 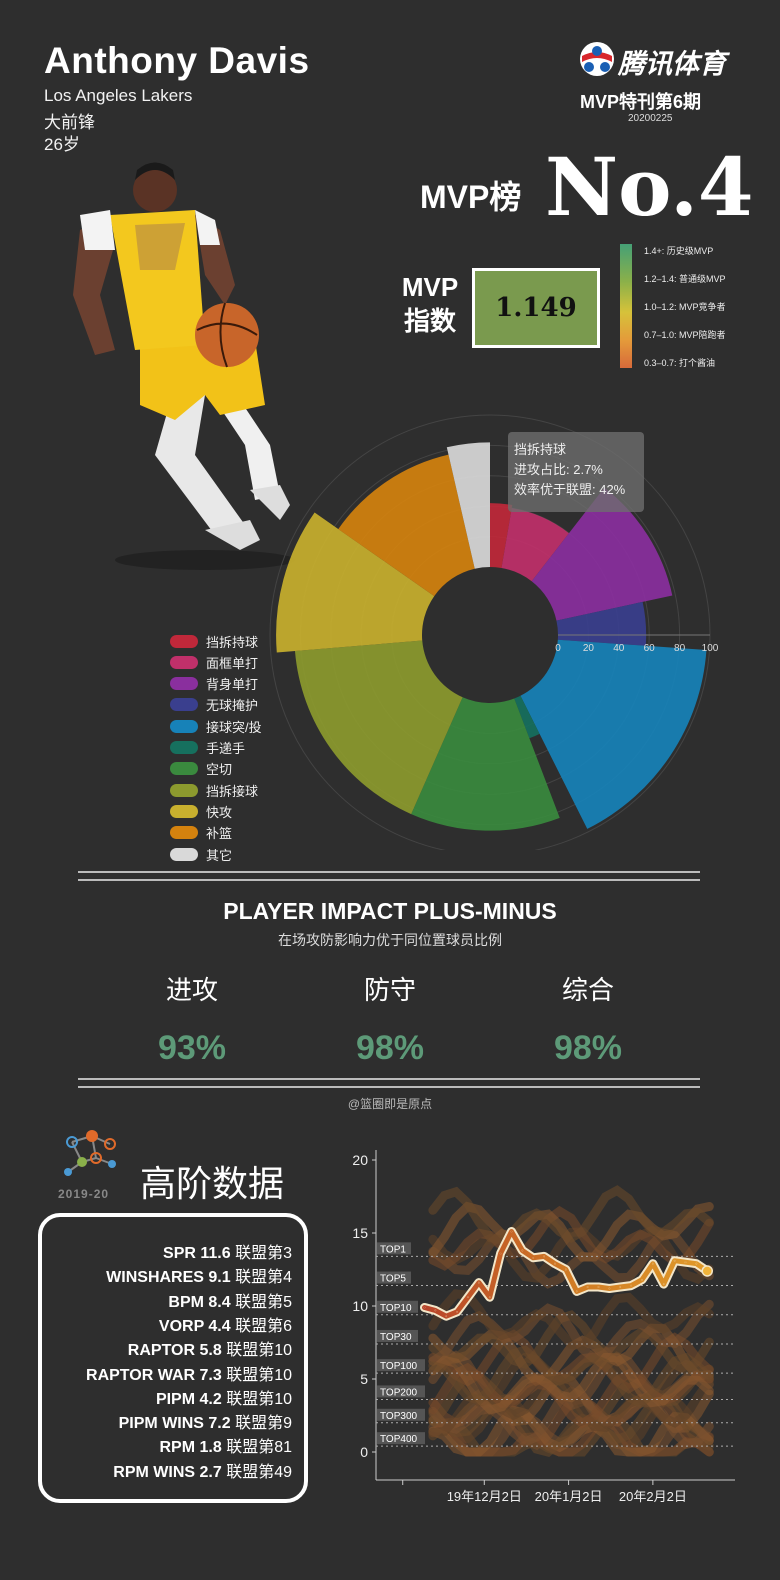 What do you see at coordinates (672, 64) in the screenshot?
I see `brand-name: 腾讯体育` at bounding box center [672, 64].